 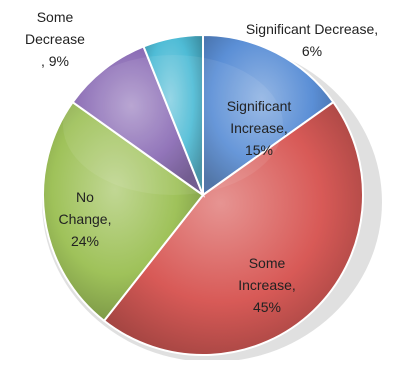 What do you see at coordinates (55, 39) in the screenshot?
I see `slice-label-some-decrease: Some Decrease , 9%` at bounding box center [55, 39].